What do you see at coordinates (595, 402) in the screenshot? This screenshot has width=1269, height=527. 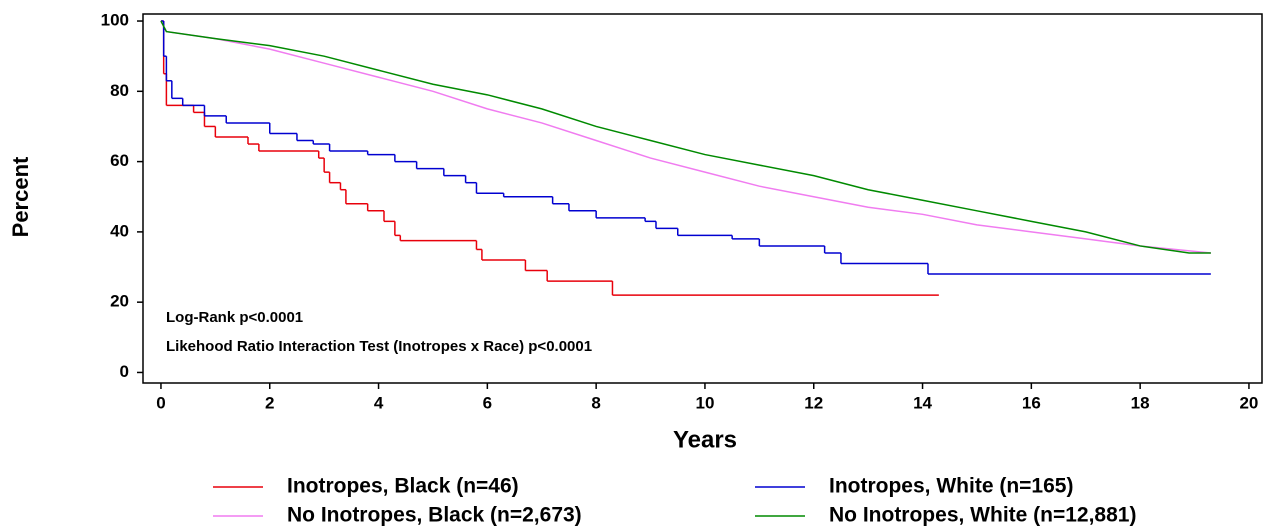 I see `x-tick-label: 8` at bounding box center [595, 402].